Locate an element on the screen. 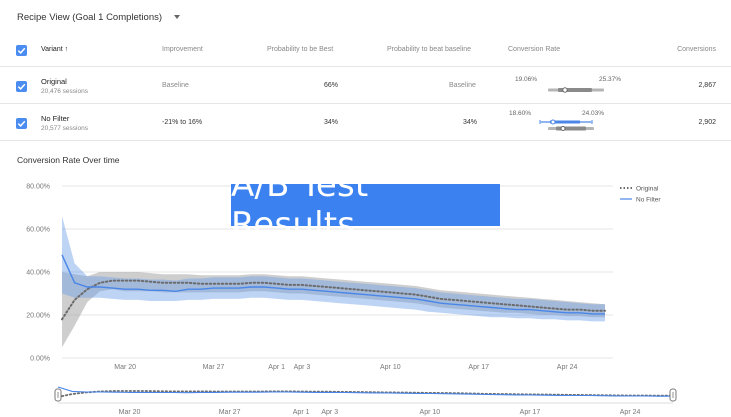 This screenshot has width=731, height=417. y-tick-label: 60.00% is located at coordinates (38, 230).